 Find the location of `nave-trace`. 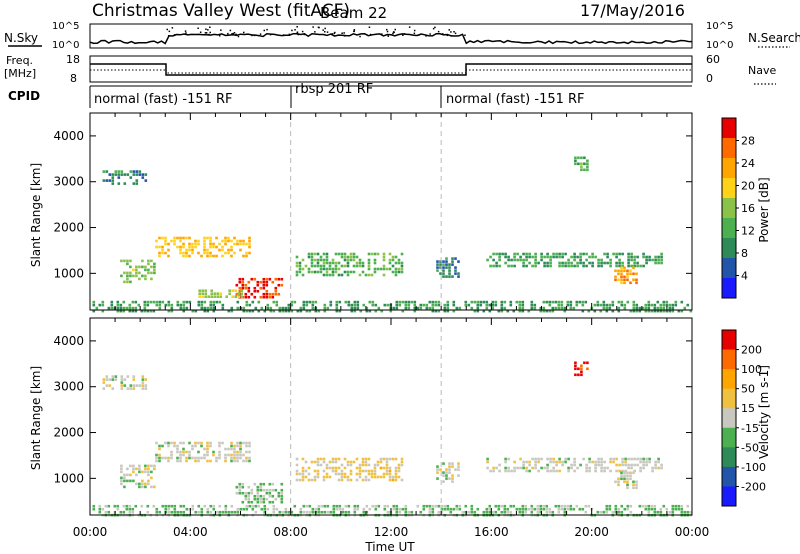

nave-trace is located at coordinates (391, 71).